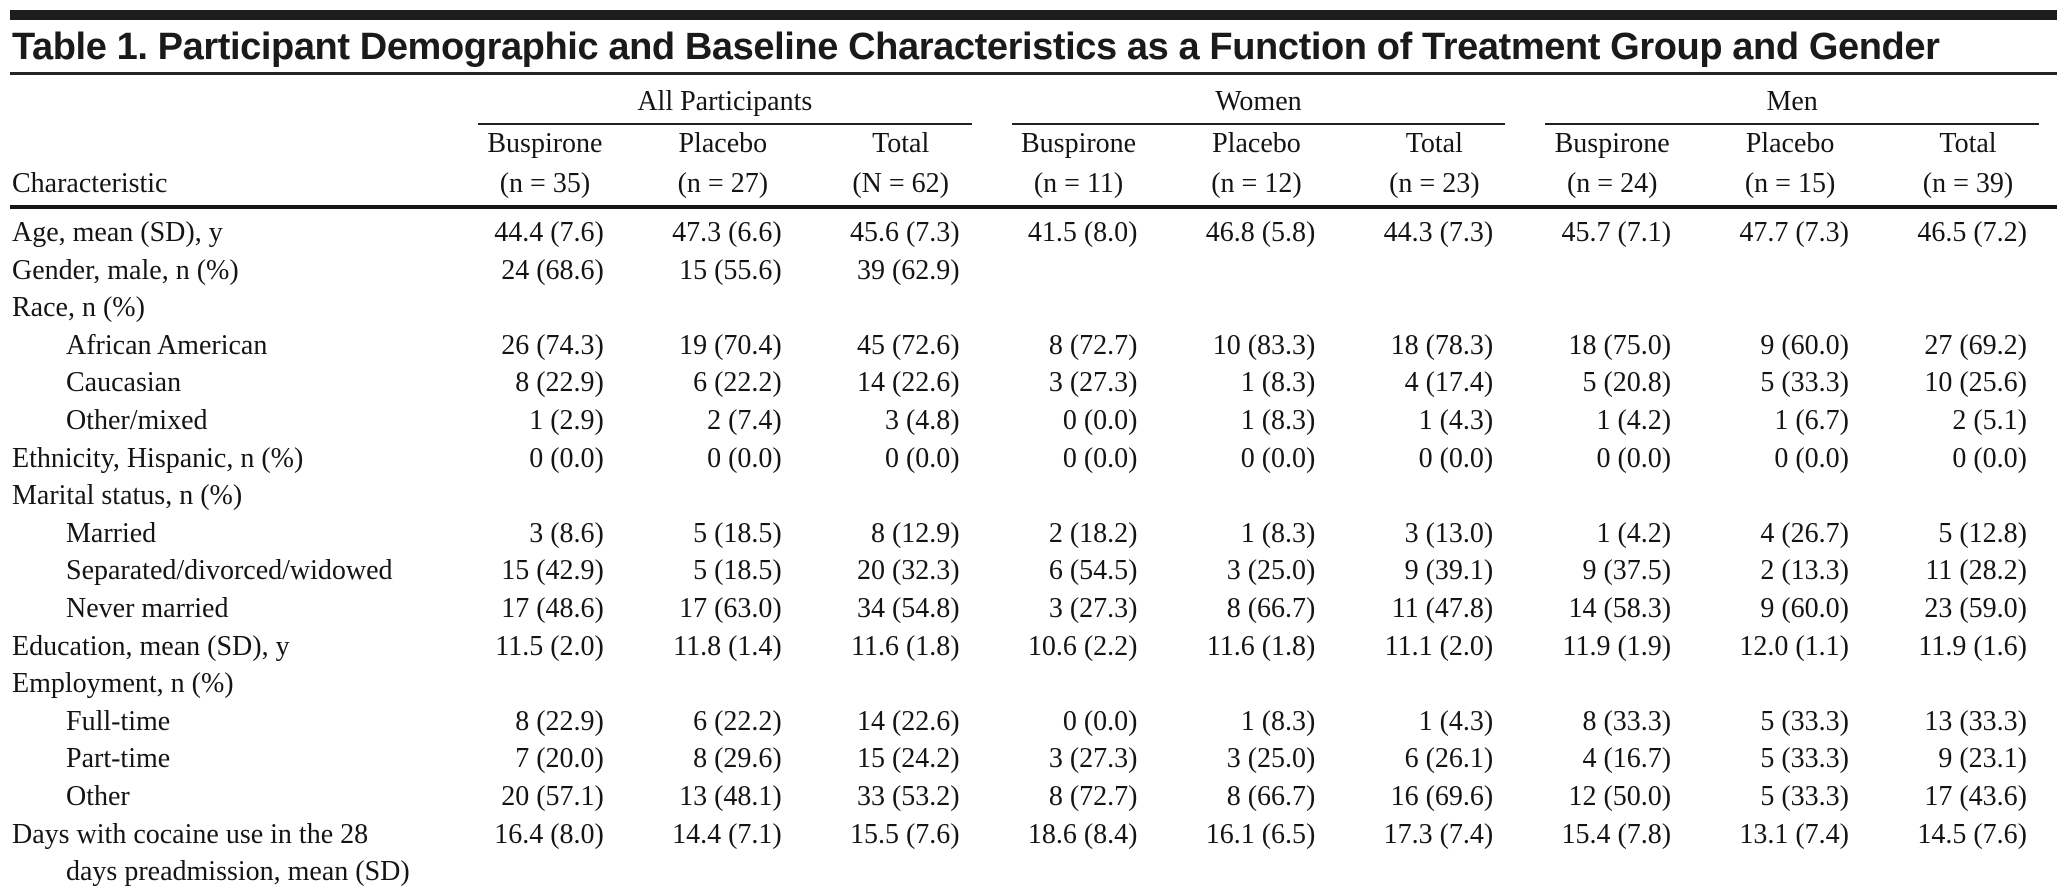  I want to click on data-cell: 5 (12.8), so click(1982, 533).